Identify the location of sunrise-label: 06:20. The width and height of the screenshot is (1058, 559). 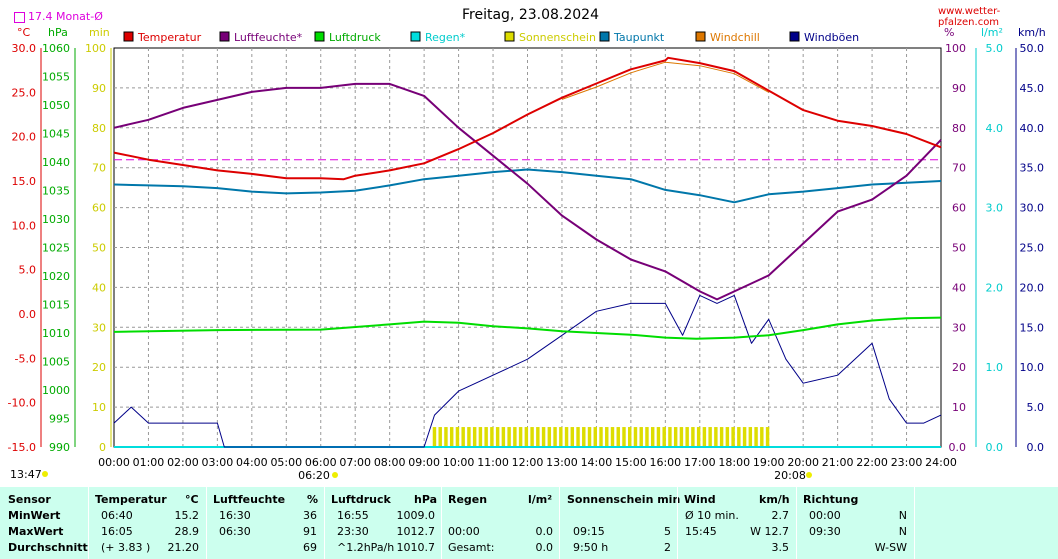
(314, 475).